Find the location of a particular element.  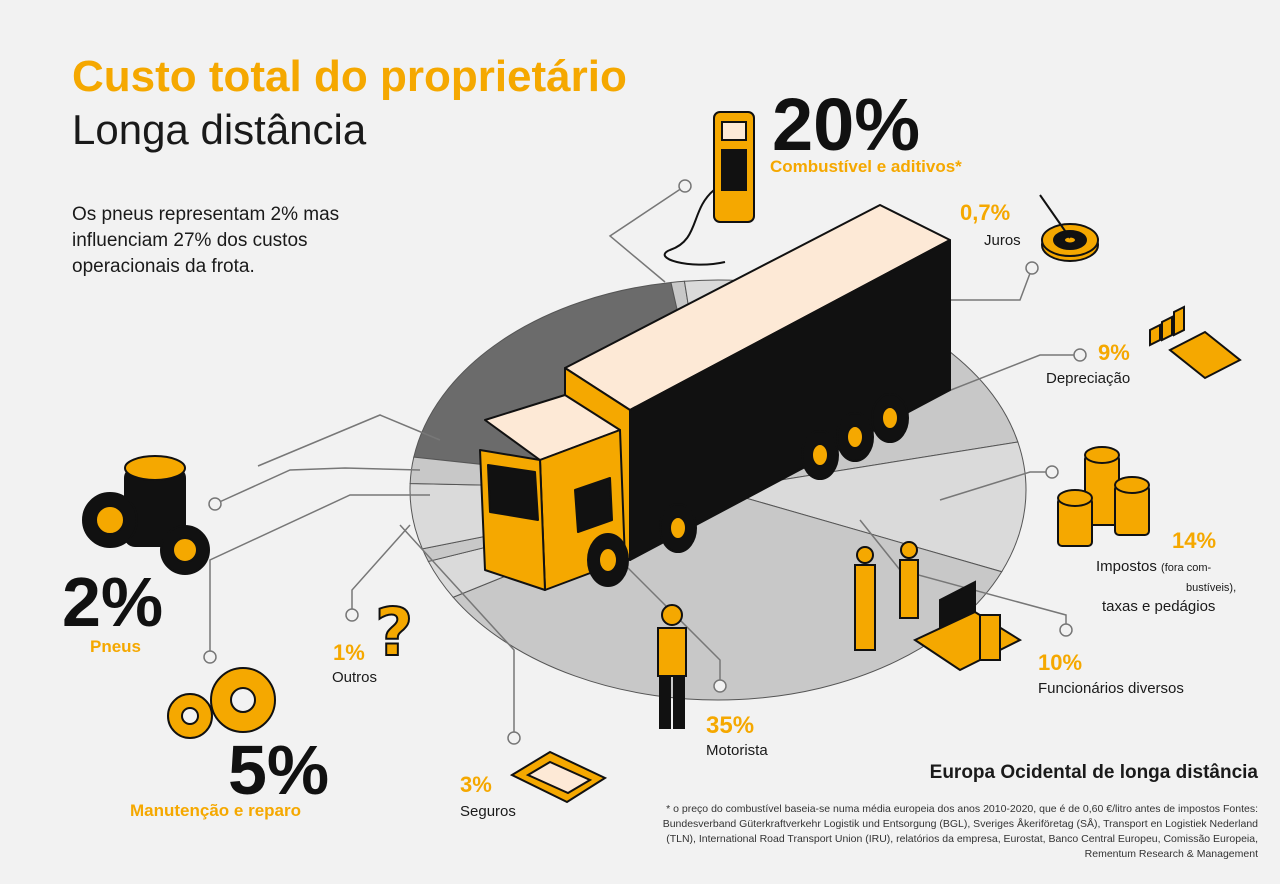

question-mark-icon: ? is located at coordinates (394, 632).